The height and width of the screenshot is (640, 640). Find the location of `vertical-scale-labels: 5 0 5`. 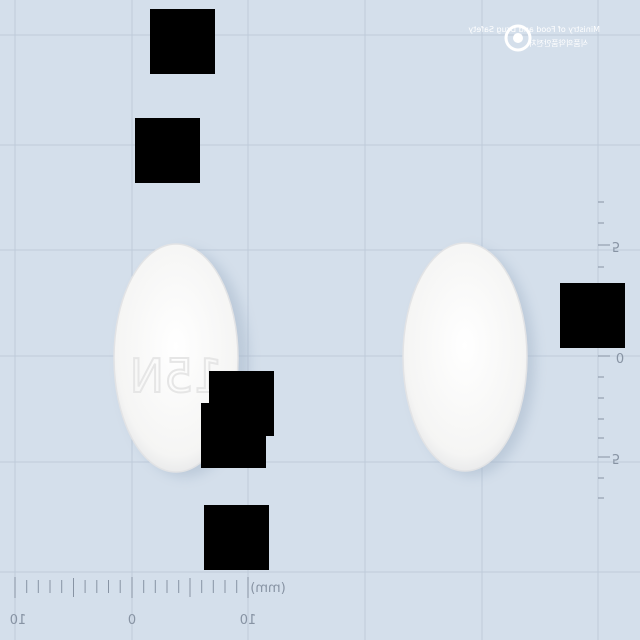

vertical-scale-labels: 5 0 5 is located at coordinates (618, 351).